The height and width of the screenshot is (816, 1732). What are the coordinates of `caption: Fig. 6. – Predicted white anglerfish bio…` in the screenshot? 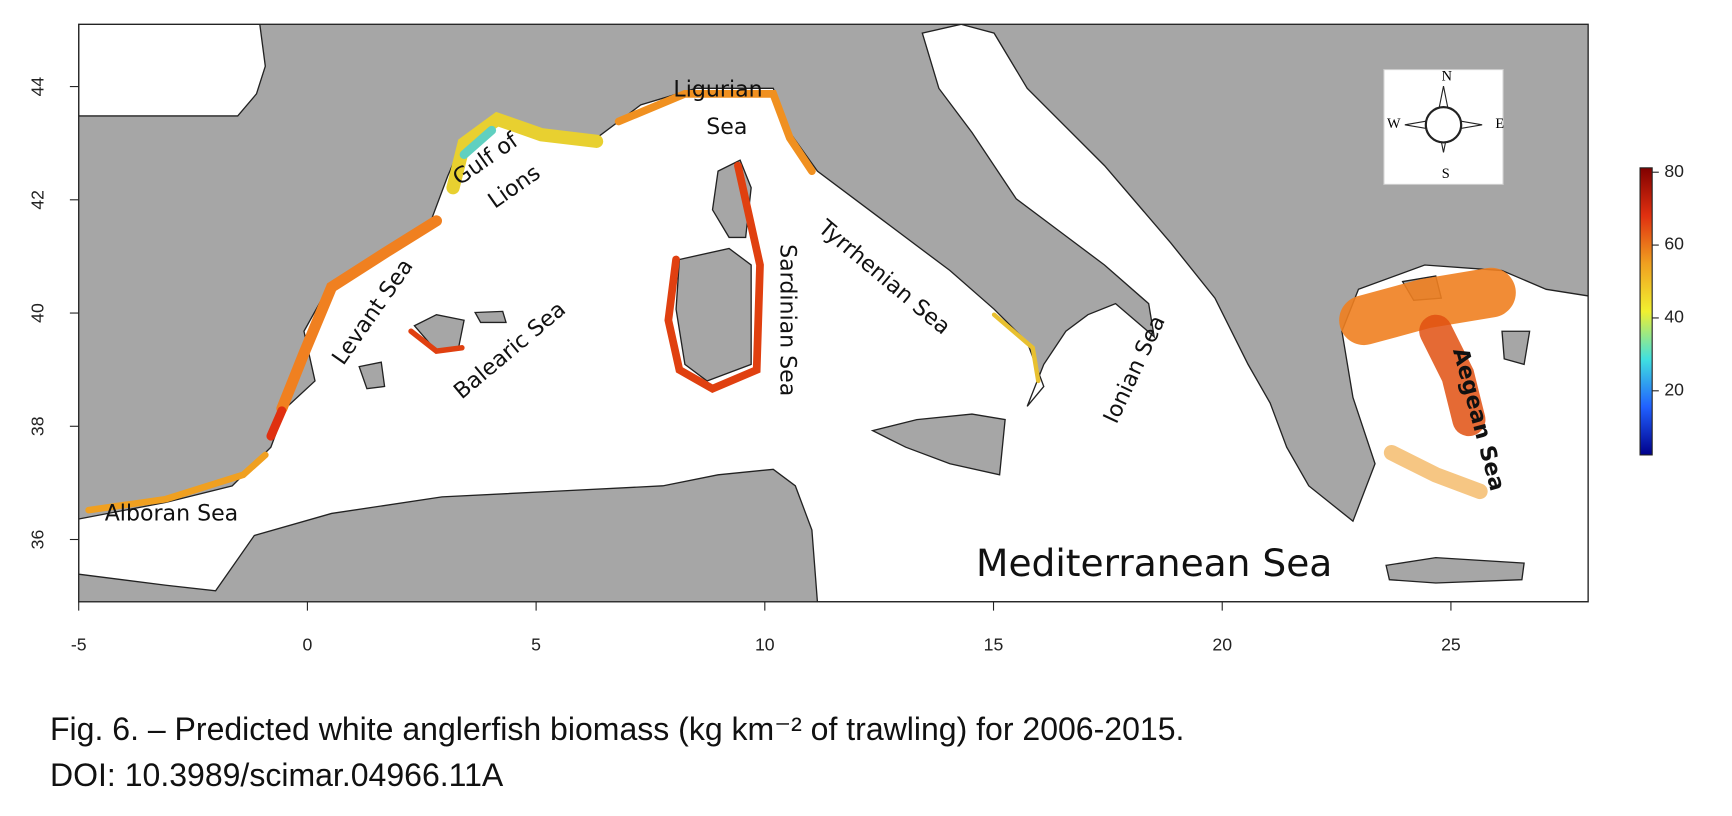 It's located at (617, 729).